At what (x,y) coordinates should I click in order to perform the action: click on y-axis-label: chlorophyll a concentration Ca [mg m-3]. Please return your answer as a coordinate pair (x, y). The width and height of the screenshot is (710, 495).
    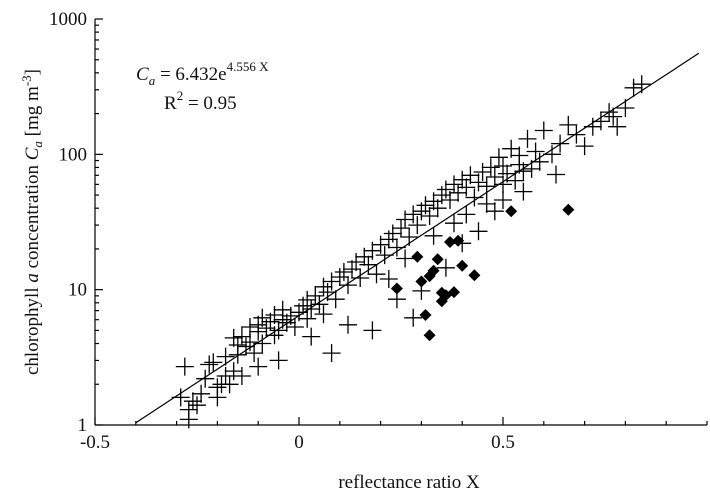
    Looking at the image, I should click on (32, 222).